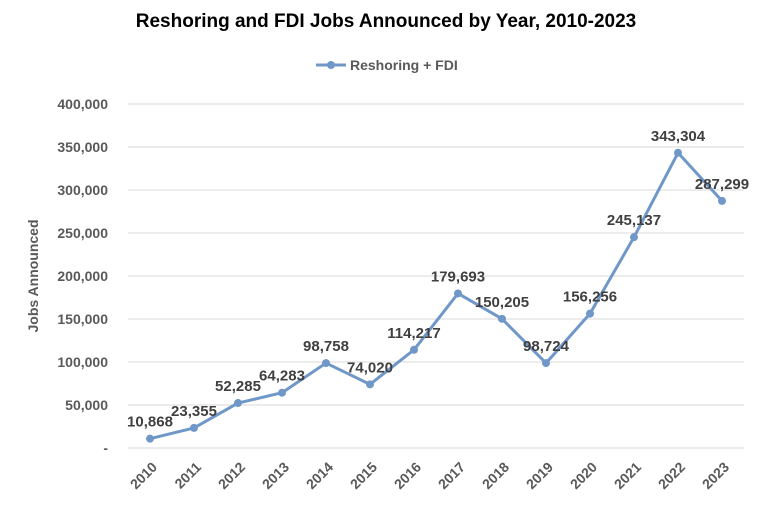  I want to click on y-tick-label: -, so click(105, 448).